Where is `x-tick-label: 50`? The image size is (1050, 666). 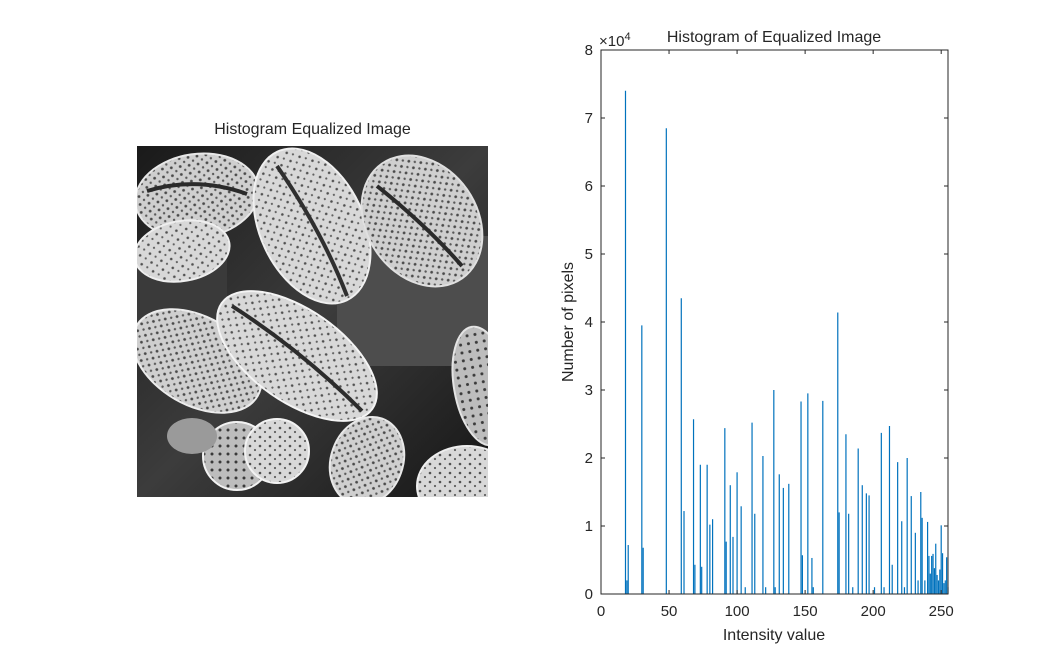
x-tick-label: 50 is located at coordinates (669, 611).